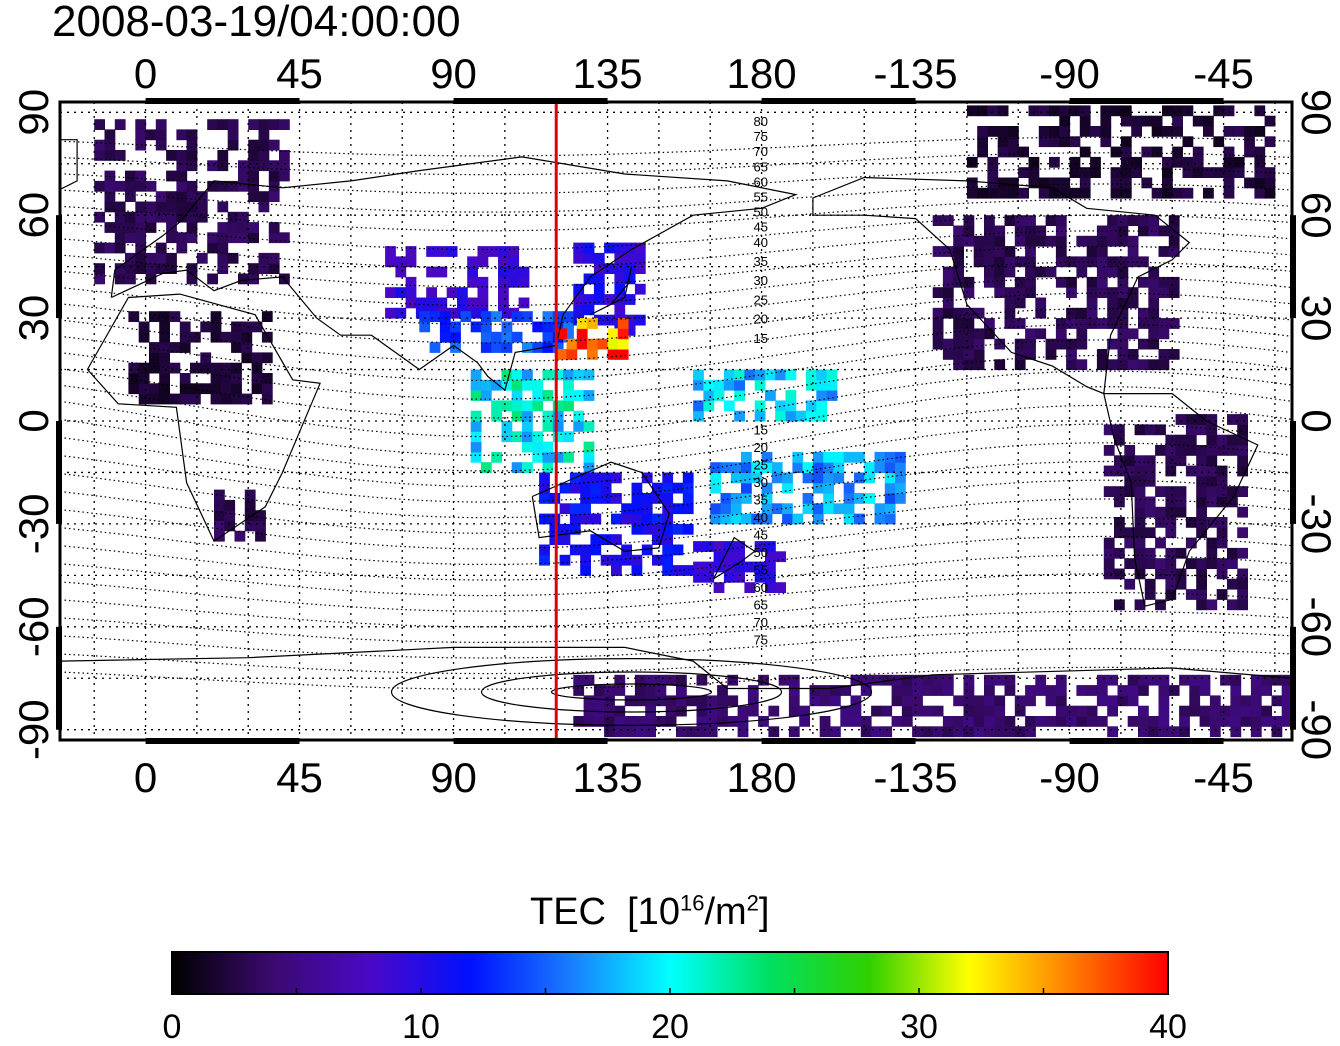  What do you see at coordinates (1316, 729) in the screenshot?
I see `lat-label-right: -90` at bounding box center [1316, 729].